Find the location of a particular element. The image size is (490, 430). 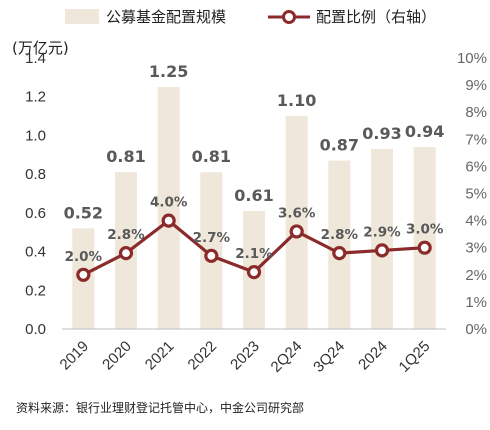

legend-bar-label: 公募基金配置规模 is located at coordinates (166, 17).